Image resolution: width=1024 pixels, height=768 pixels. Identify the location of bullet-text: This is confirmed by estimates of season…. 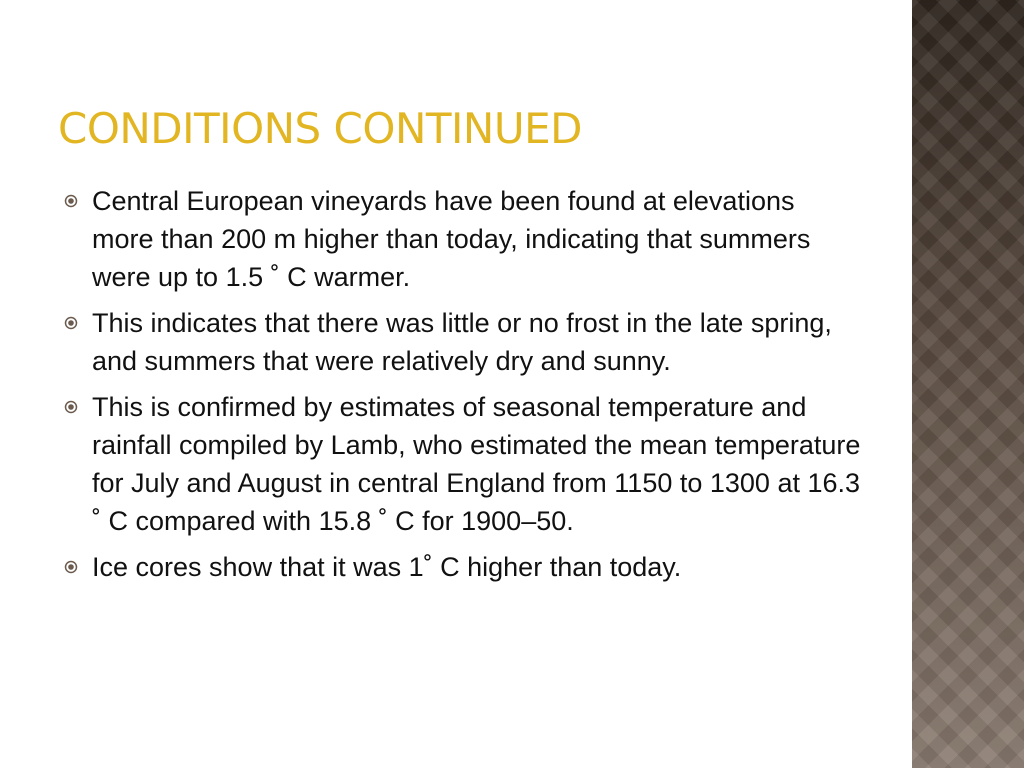
(476, 464).